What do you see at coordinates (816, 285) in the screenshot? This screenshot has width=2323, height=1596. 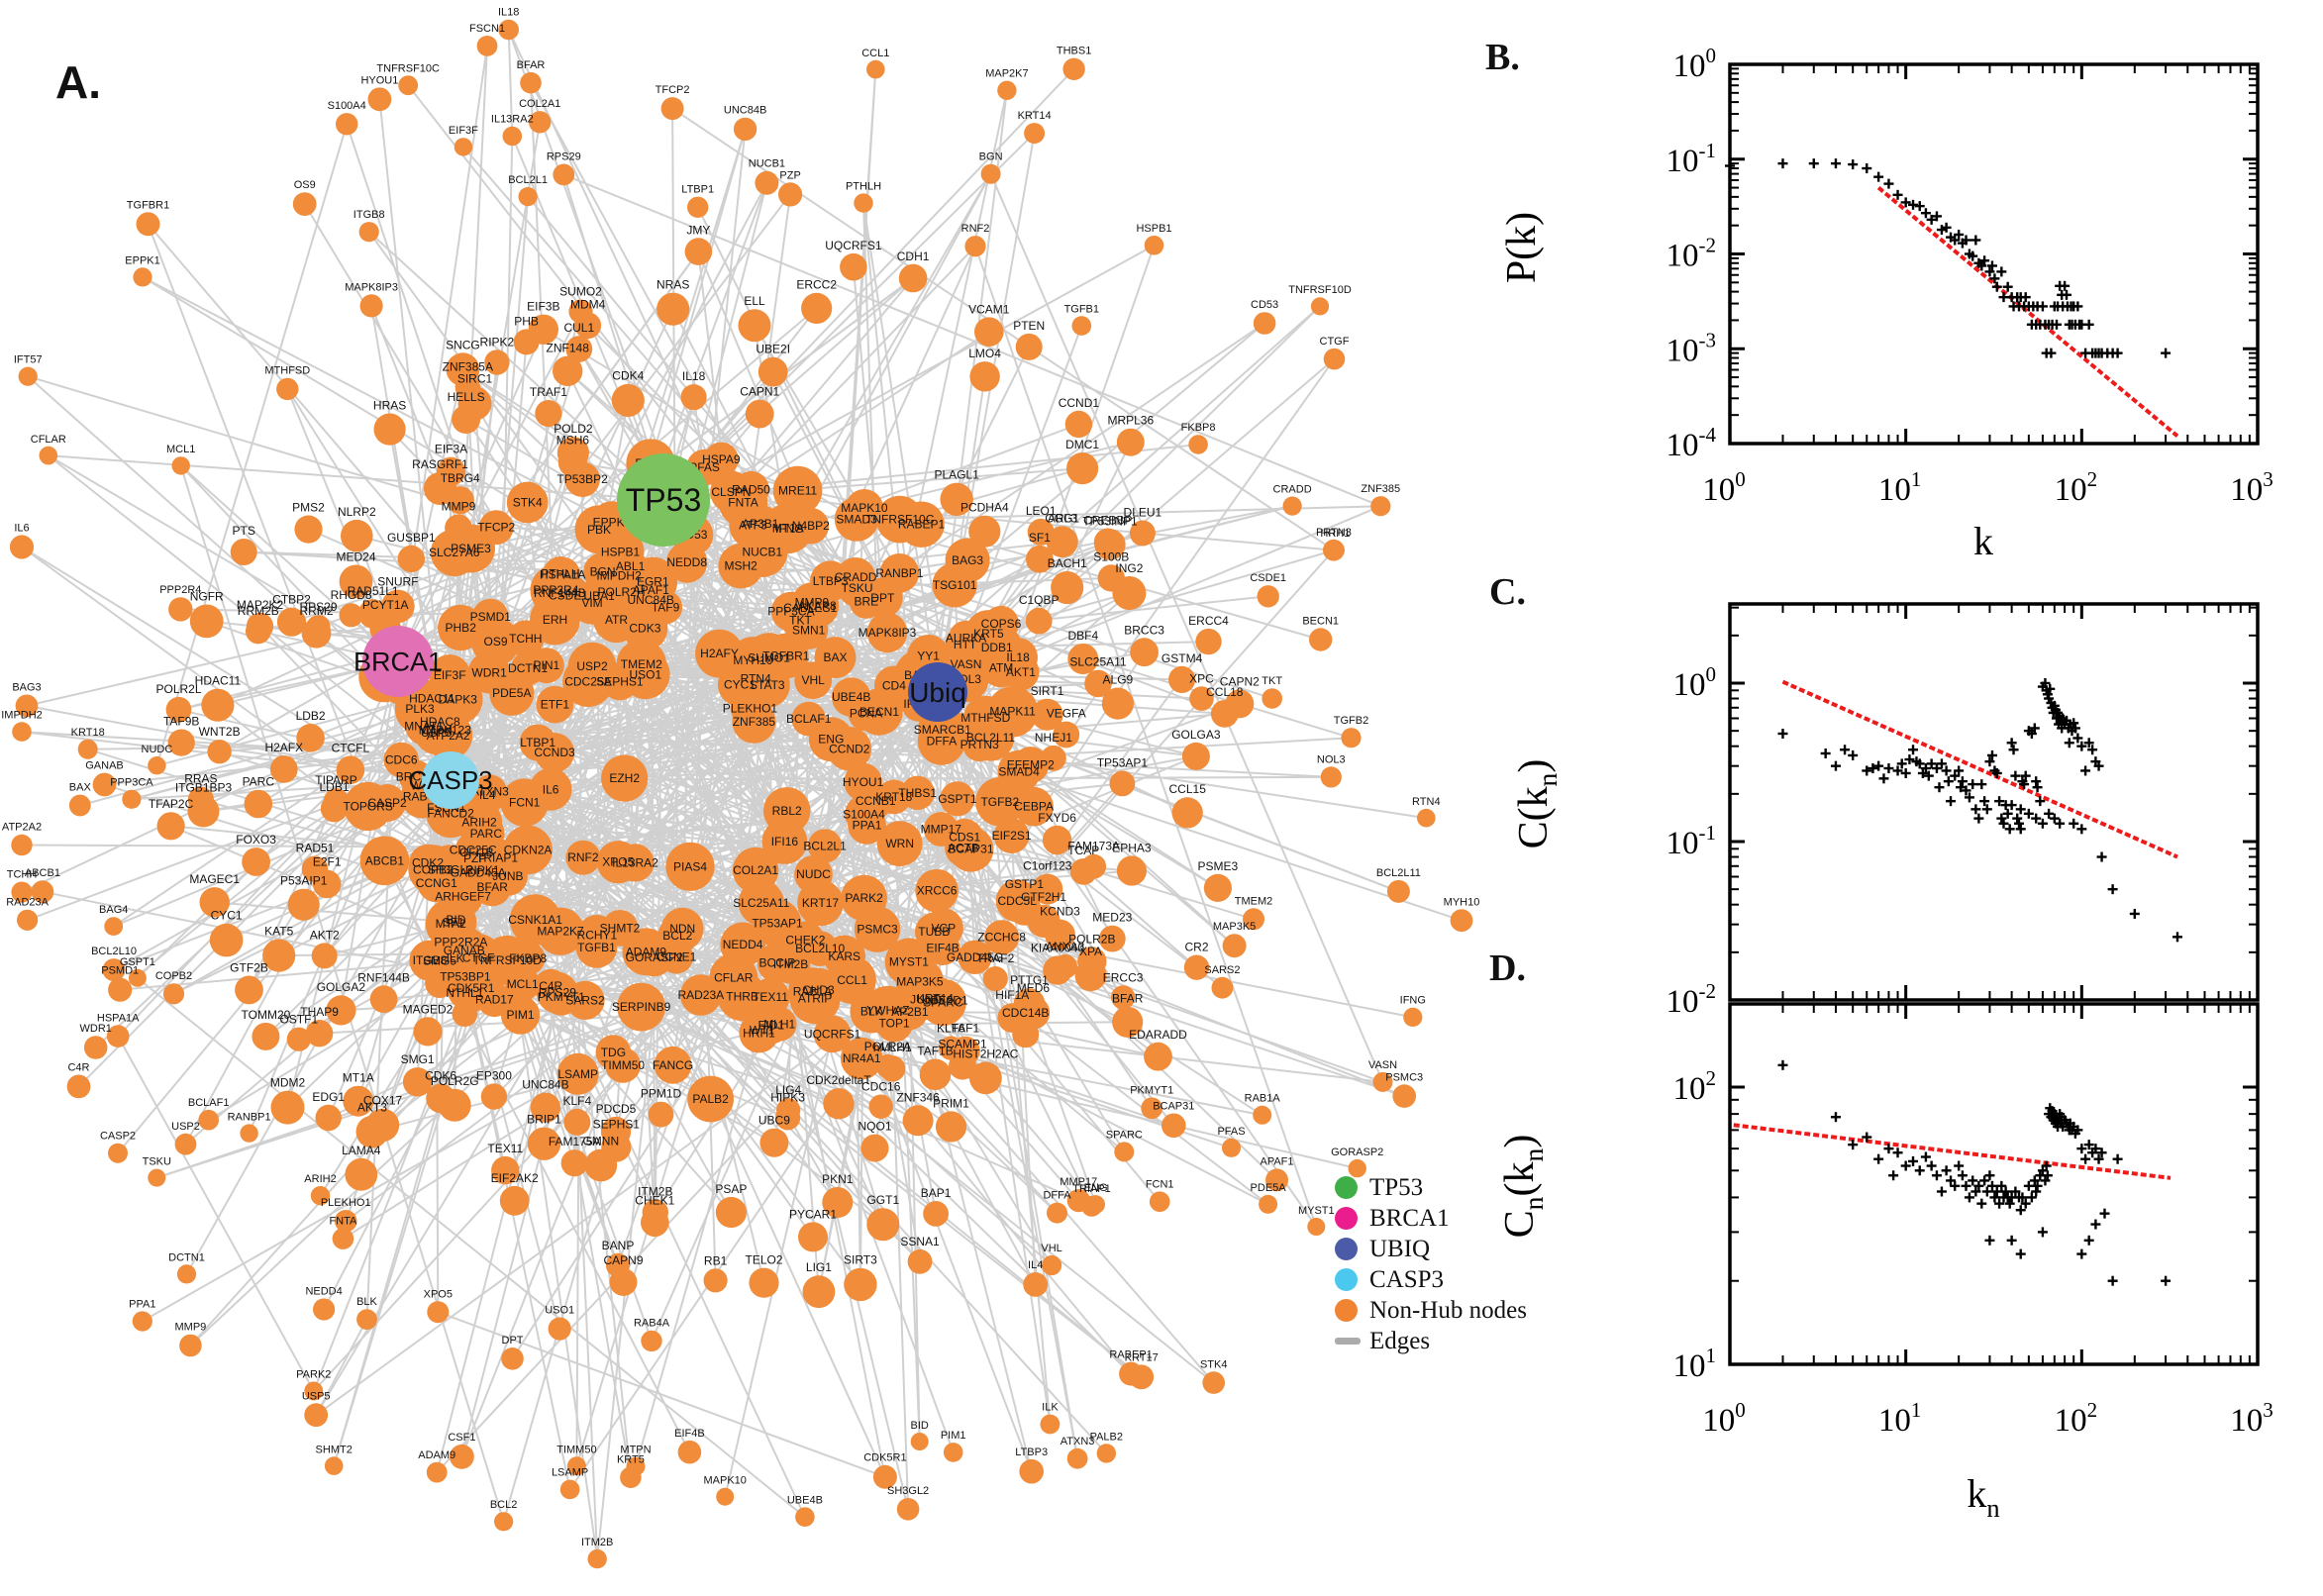 I see `gene-label: ERCC2` at bounding box center [816, 285].